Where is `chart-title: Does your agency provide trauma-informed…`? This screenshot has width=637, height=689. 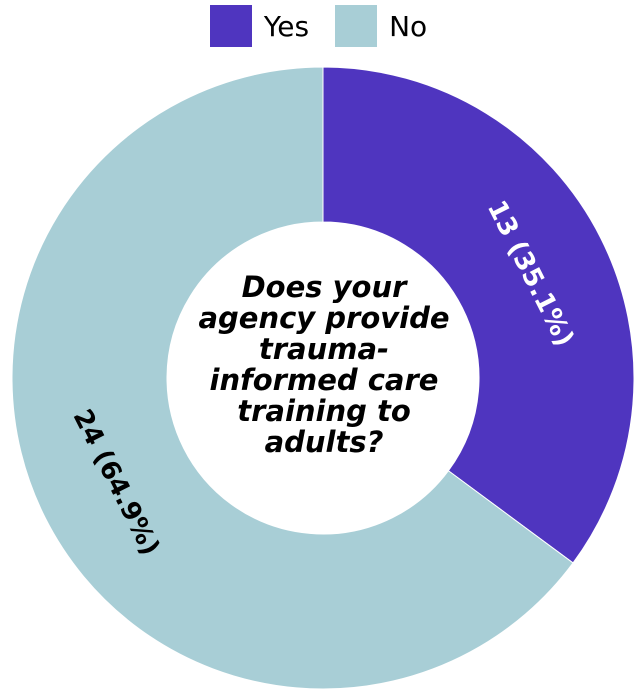 chart-title: Does your agency provide trauma-informed… is located at coordinates (324, 364).